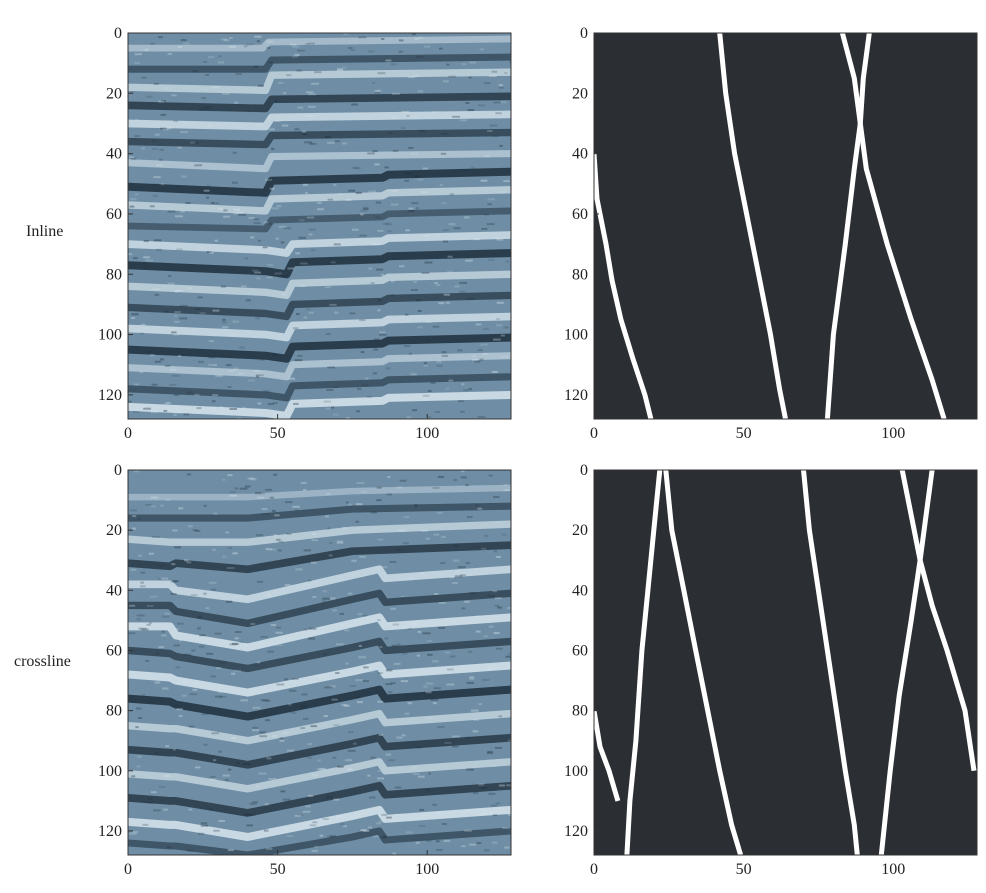  What do you see at coordinates (118, 470) in the screenshot?
I see `y-tick-label: 0` at bounding box center [118, 470].